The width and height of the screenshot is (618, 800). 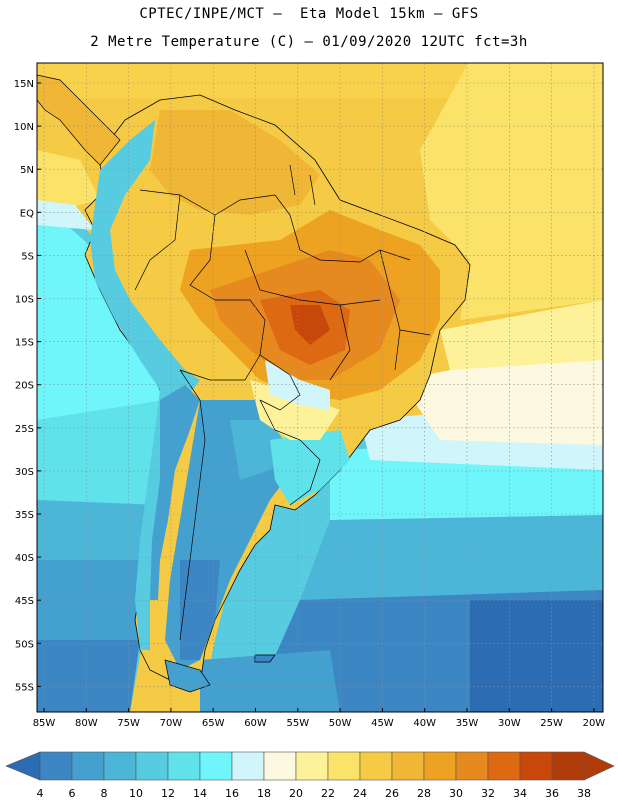 What do you see at coordinates (213, 723) in the screenshot?
I see `lon-label: 65W` at bounding box center [213, 723].